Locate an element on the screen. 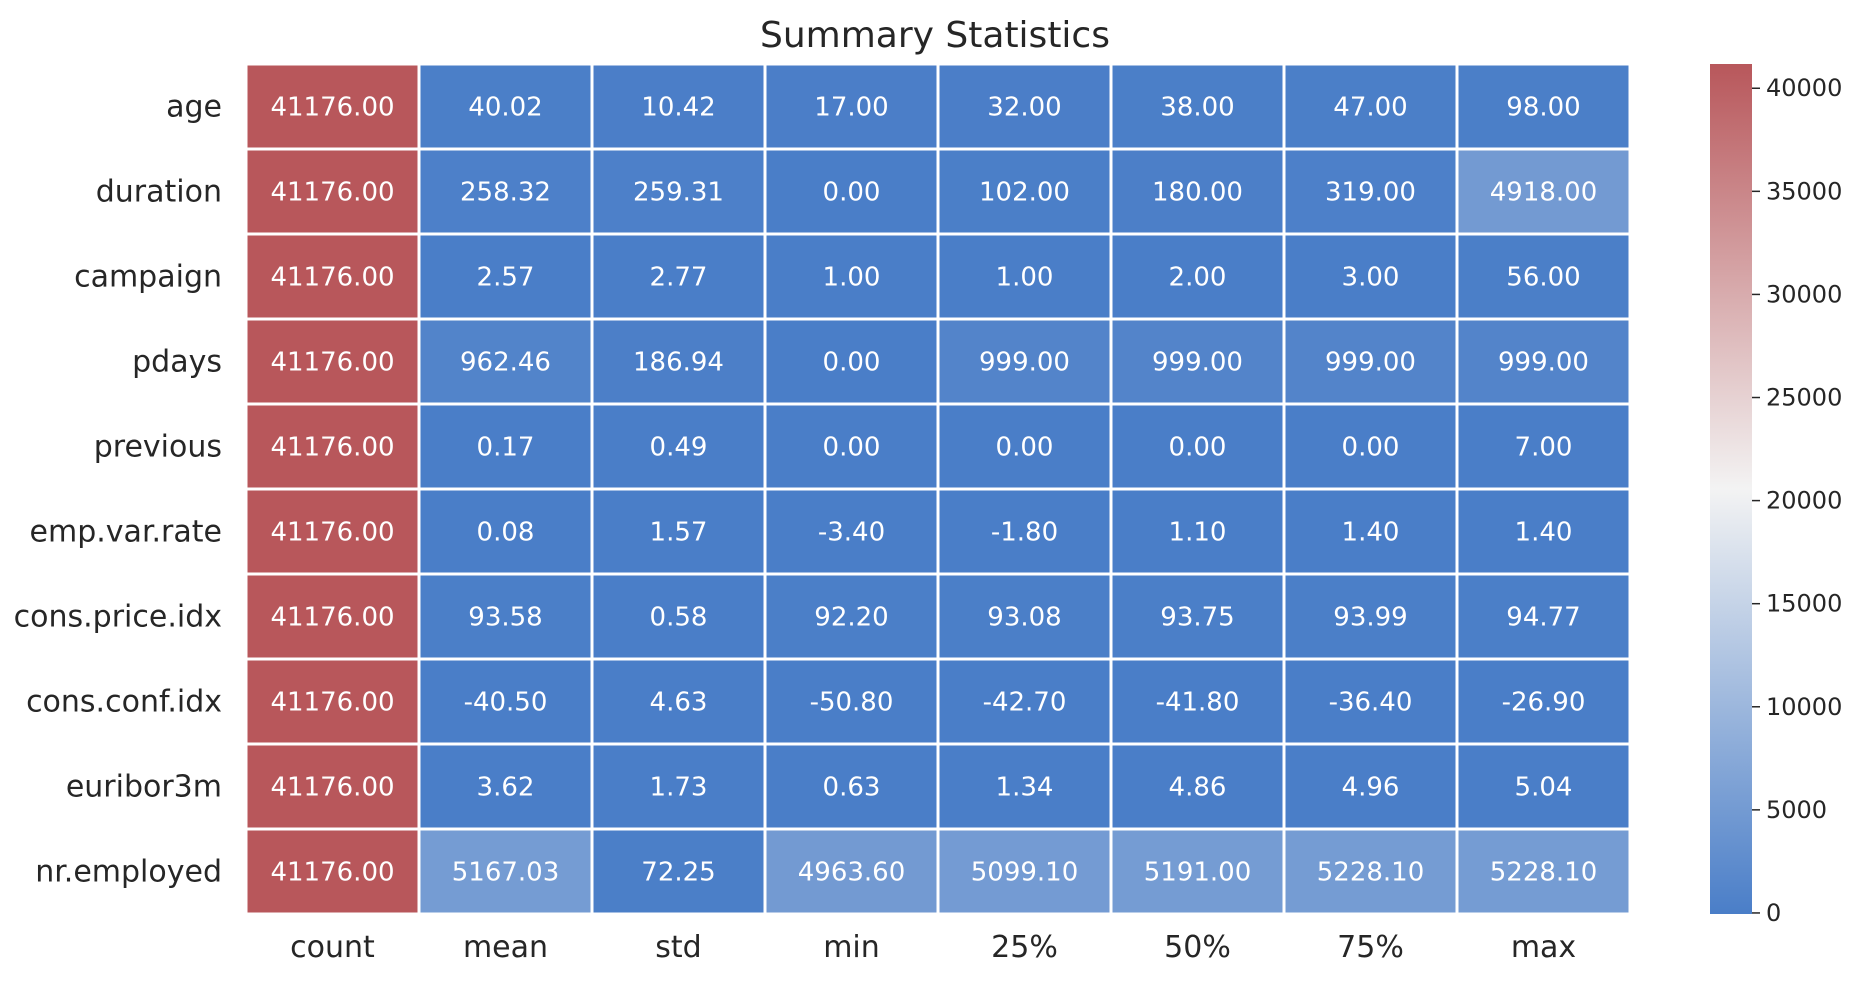 This screenshot has height=981, width=1861. colorbar-ticks: 0 5000 10000 15000 20000 25000 30000 35000 40000 is located at coordinates (1797, 500).